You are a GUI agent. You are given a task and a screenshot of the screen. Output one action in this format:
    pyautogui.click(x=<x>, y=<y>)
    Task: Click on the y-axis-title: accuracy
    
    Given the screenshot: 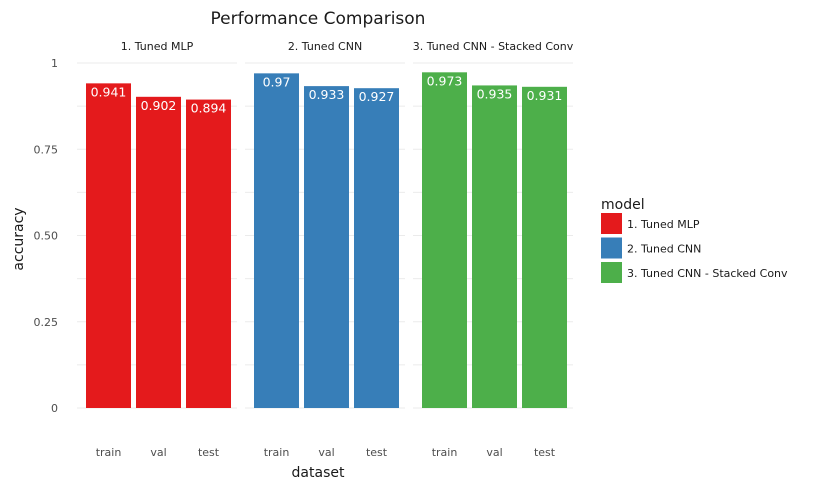 What is the action you would take?
    pyautogui.click(x=19, y=238)
    